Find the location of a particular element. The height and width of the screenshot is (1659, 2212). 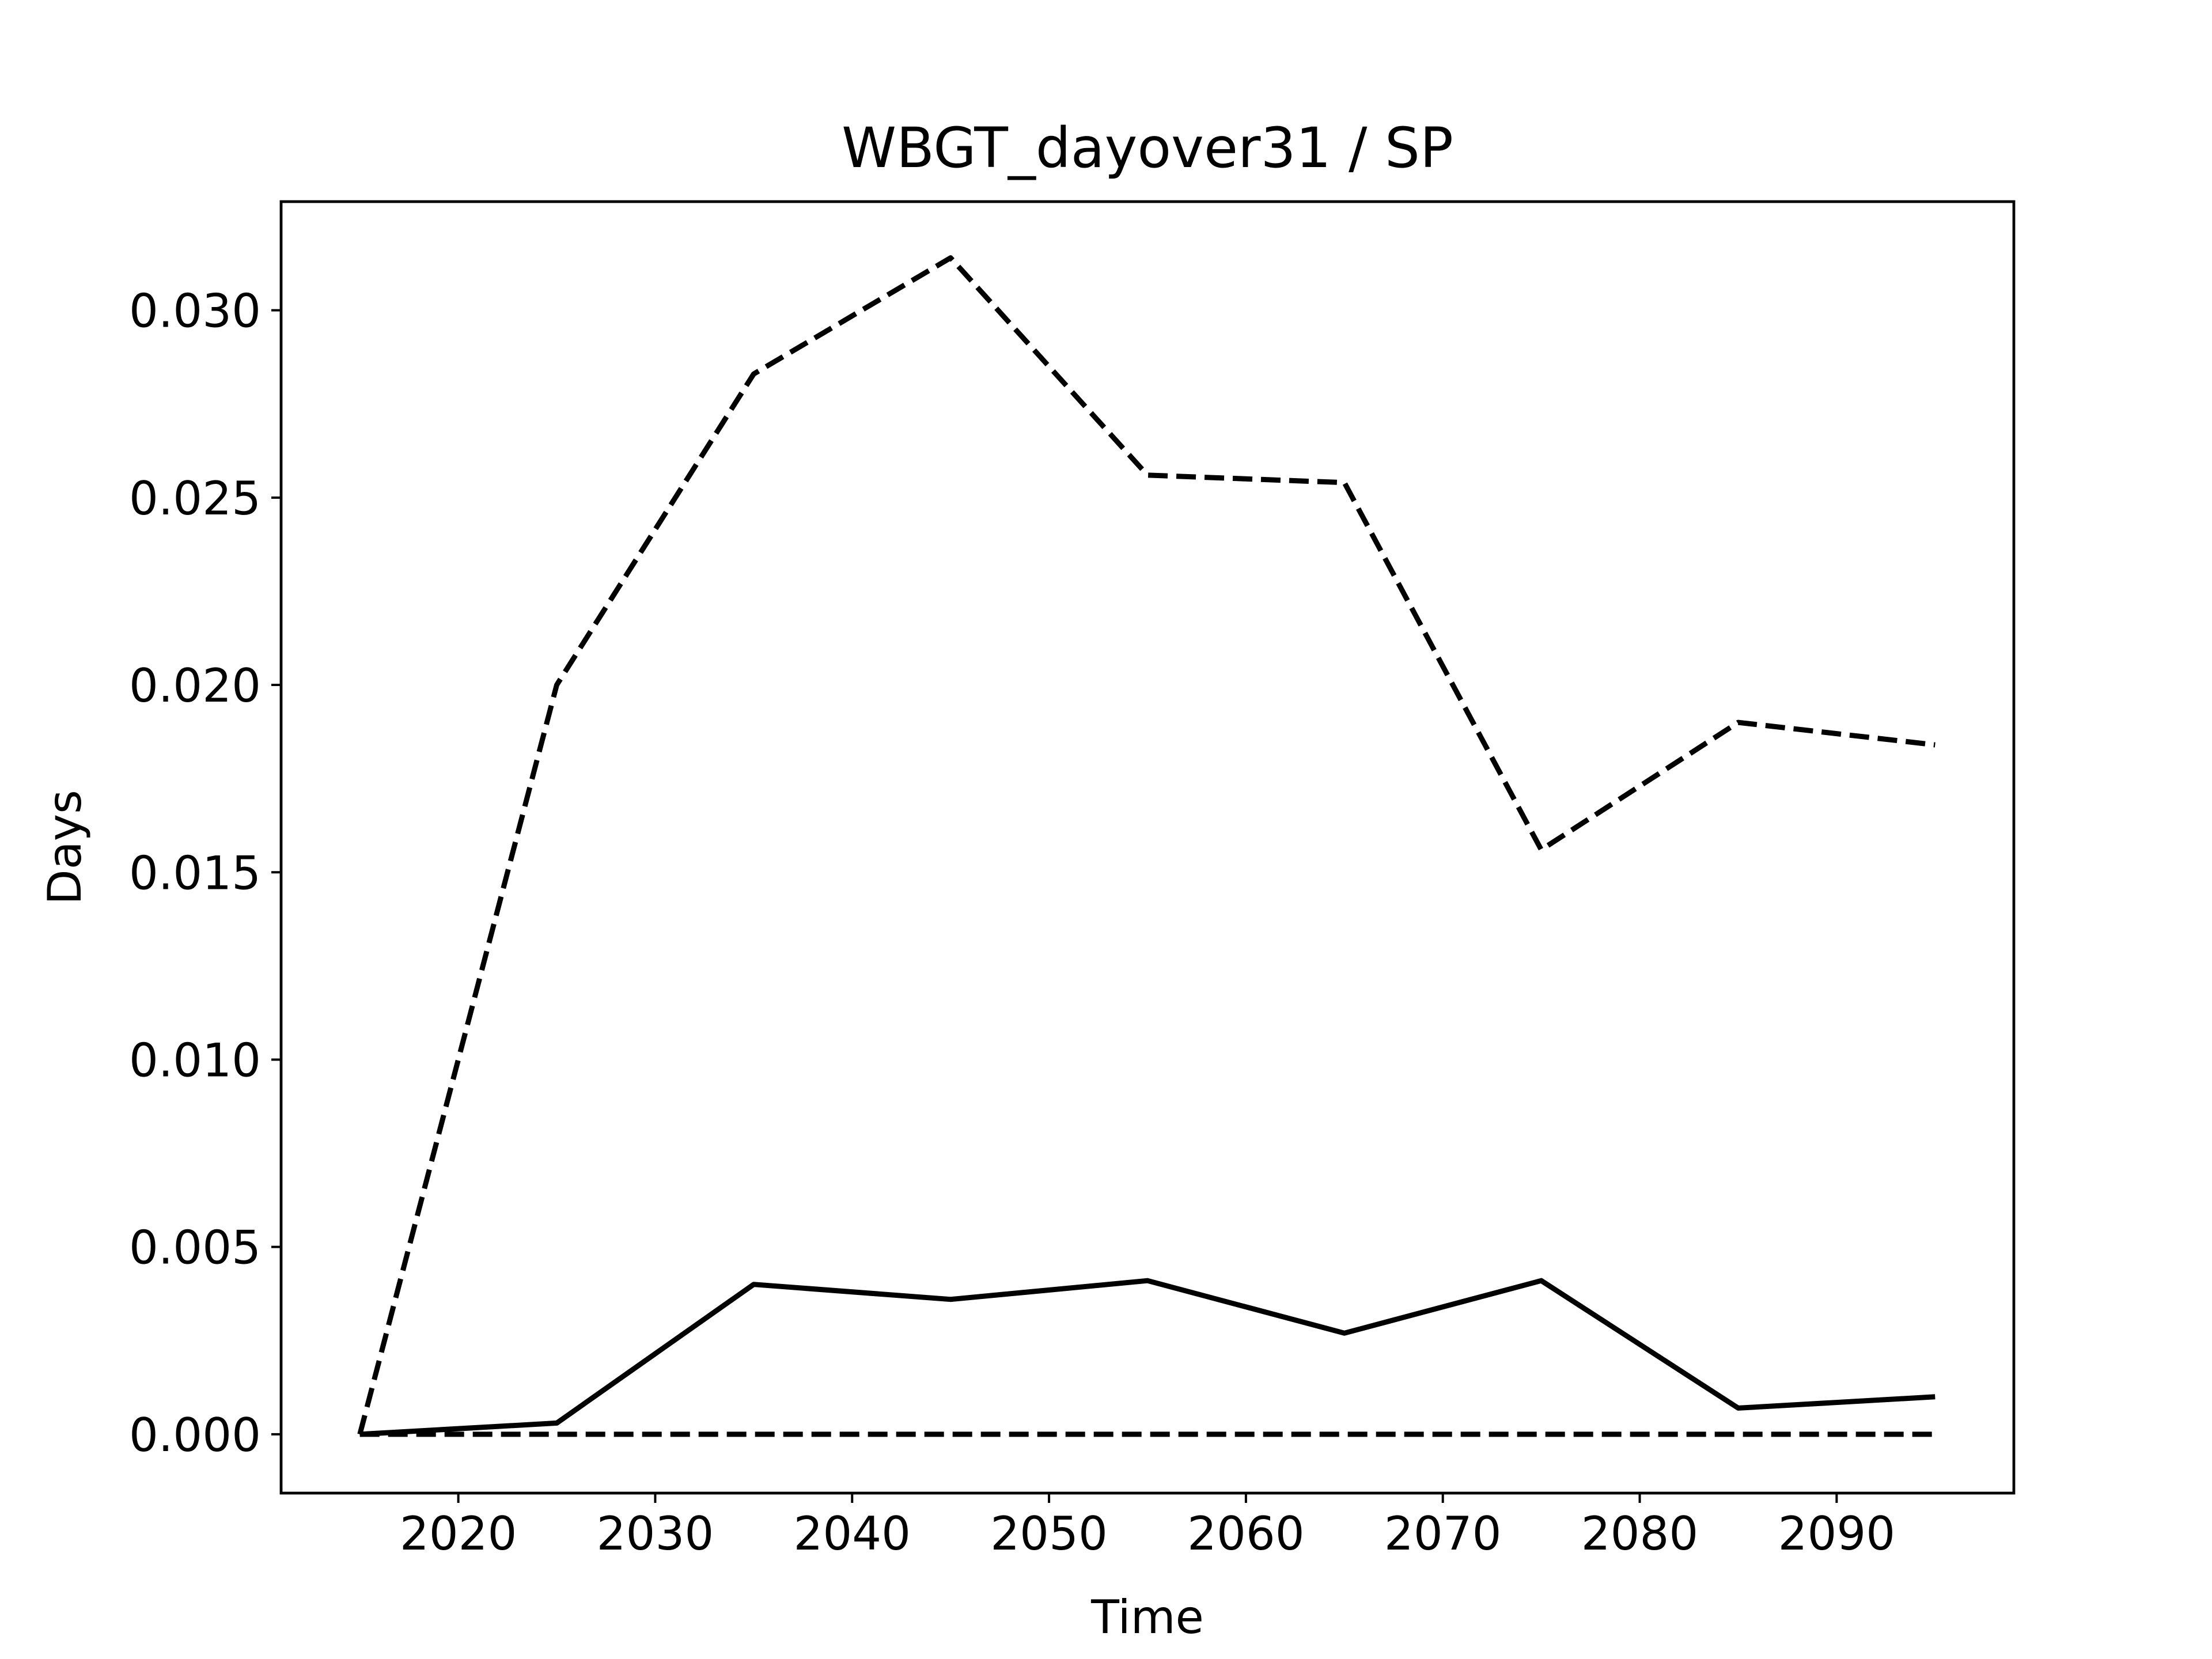

x-axis-label: Time is located at coordinates (1147, 1617).